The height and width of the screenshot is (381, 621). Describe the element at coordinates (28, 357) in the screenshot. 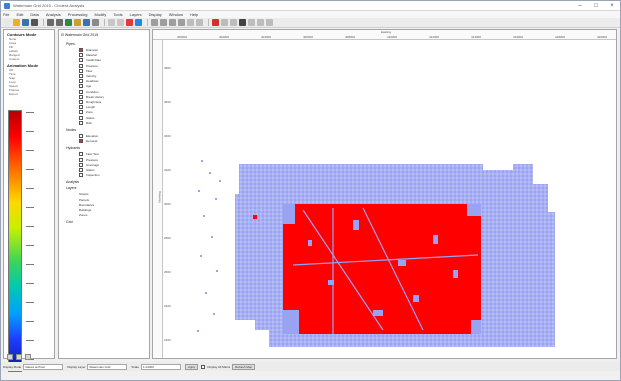

I see `print-legend-icon` at that location.